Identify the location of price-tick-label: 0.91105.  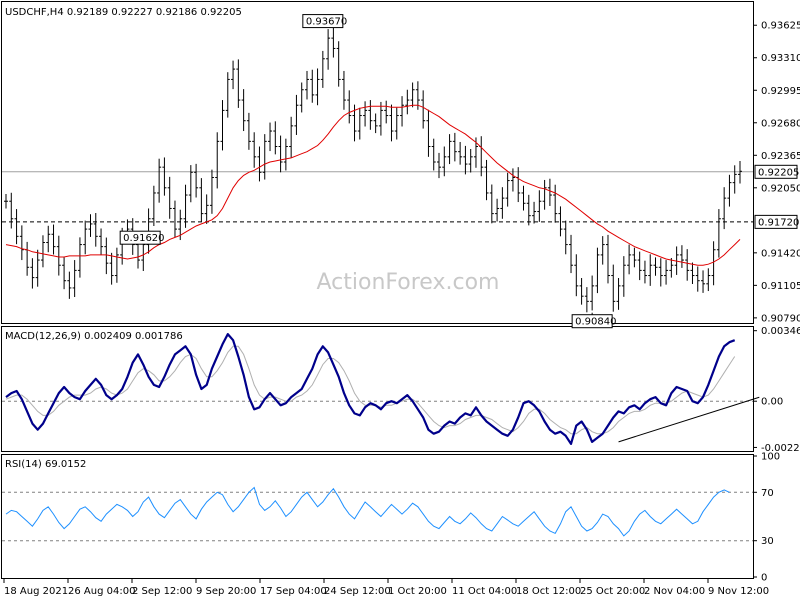
(780, 286).